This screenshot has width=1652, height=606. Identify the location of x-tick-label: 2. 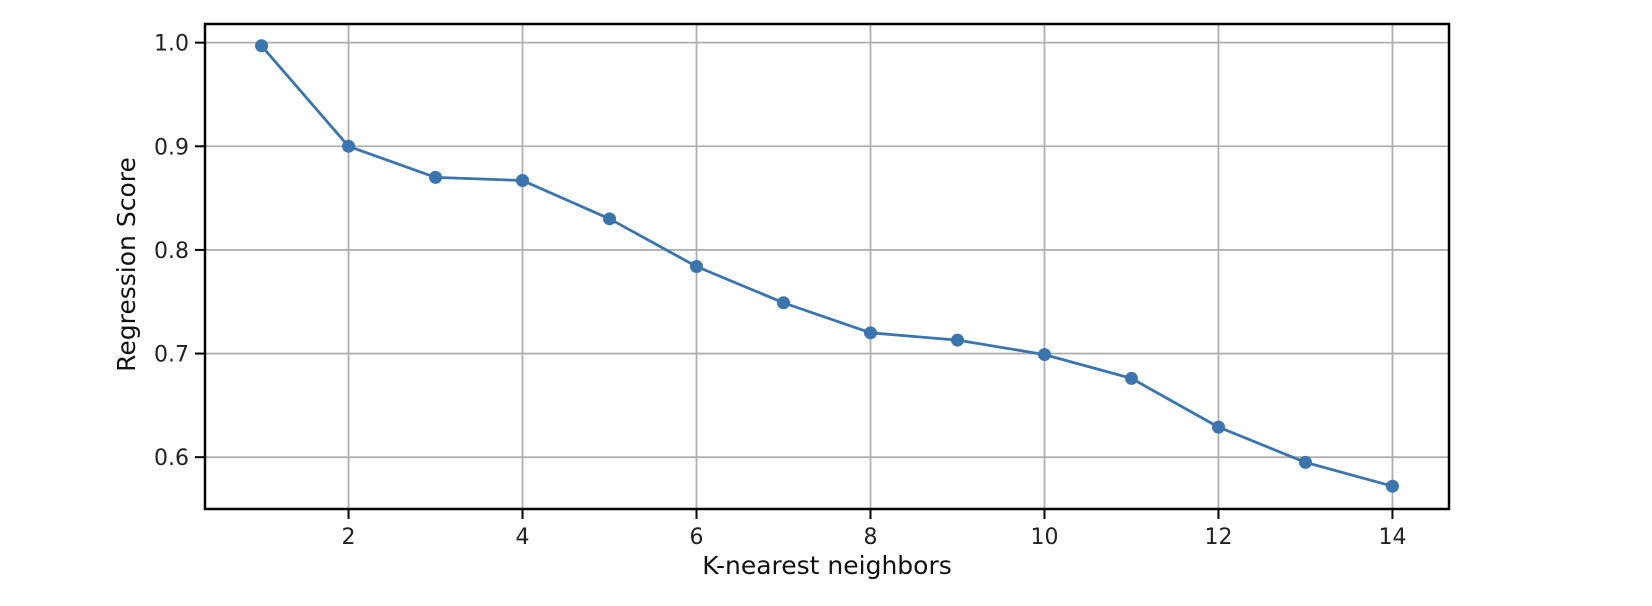
(349, 537).